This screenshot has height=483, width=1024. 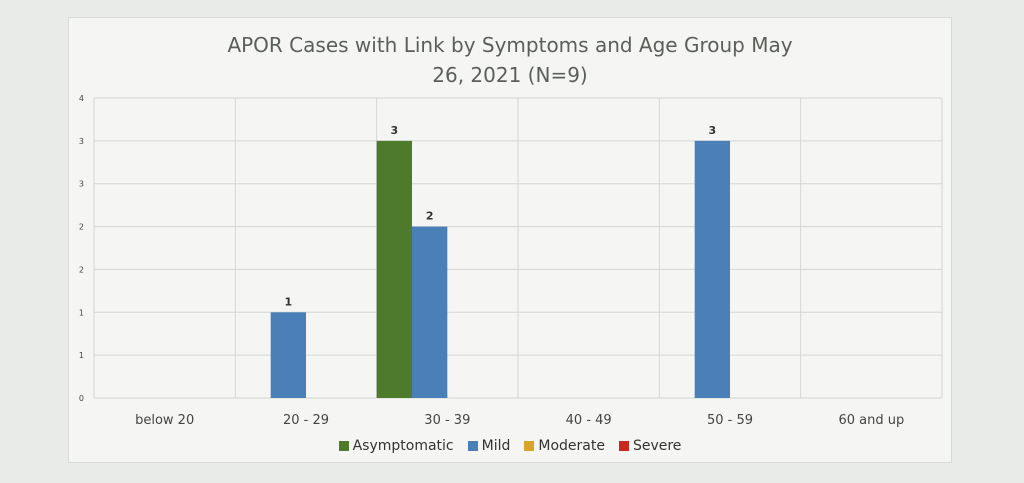 I want to click on y-tick-label: 0, so click(x=81, y=398).